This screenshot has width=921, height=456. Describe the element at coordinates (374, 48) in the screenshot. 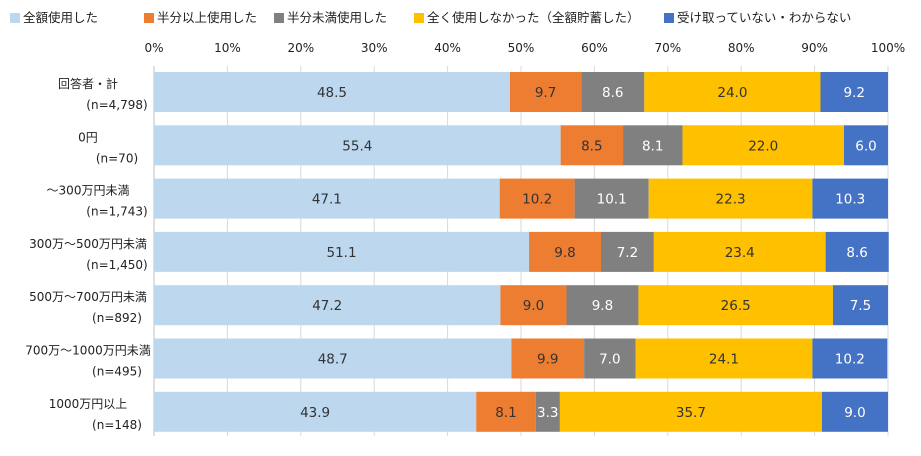

I see `x-tick-label: 30%` at that location.